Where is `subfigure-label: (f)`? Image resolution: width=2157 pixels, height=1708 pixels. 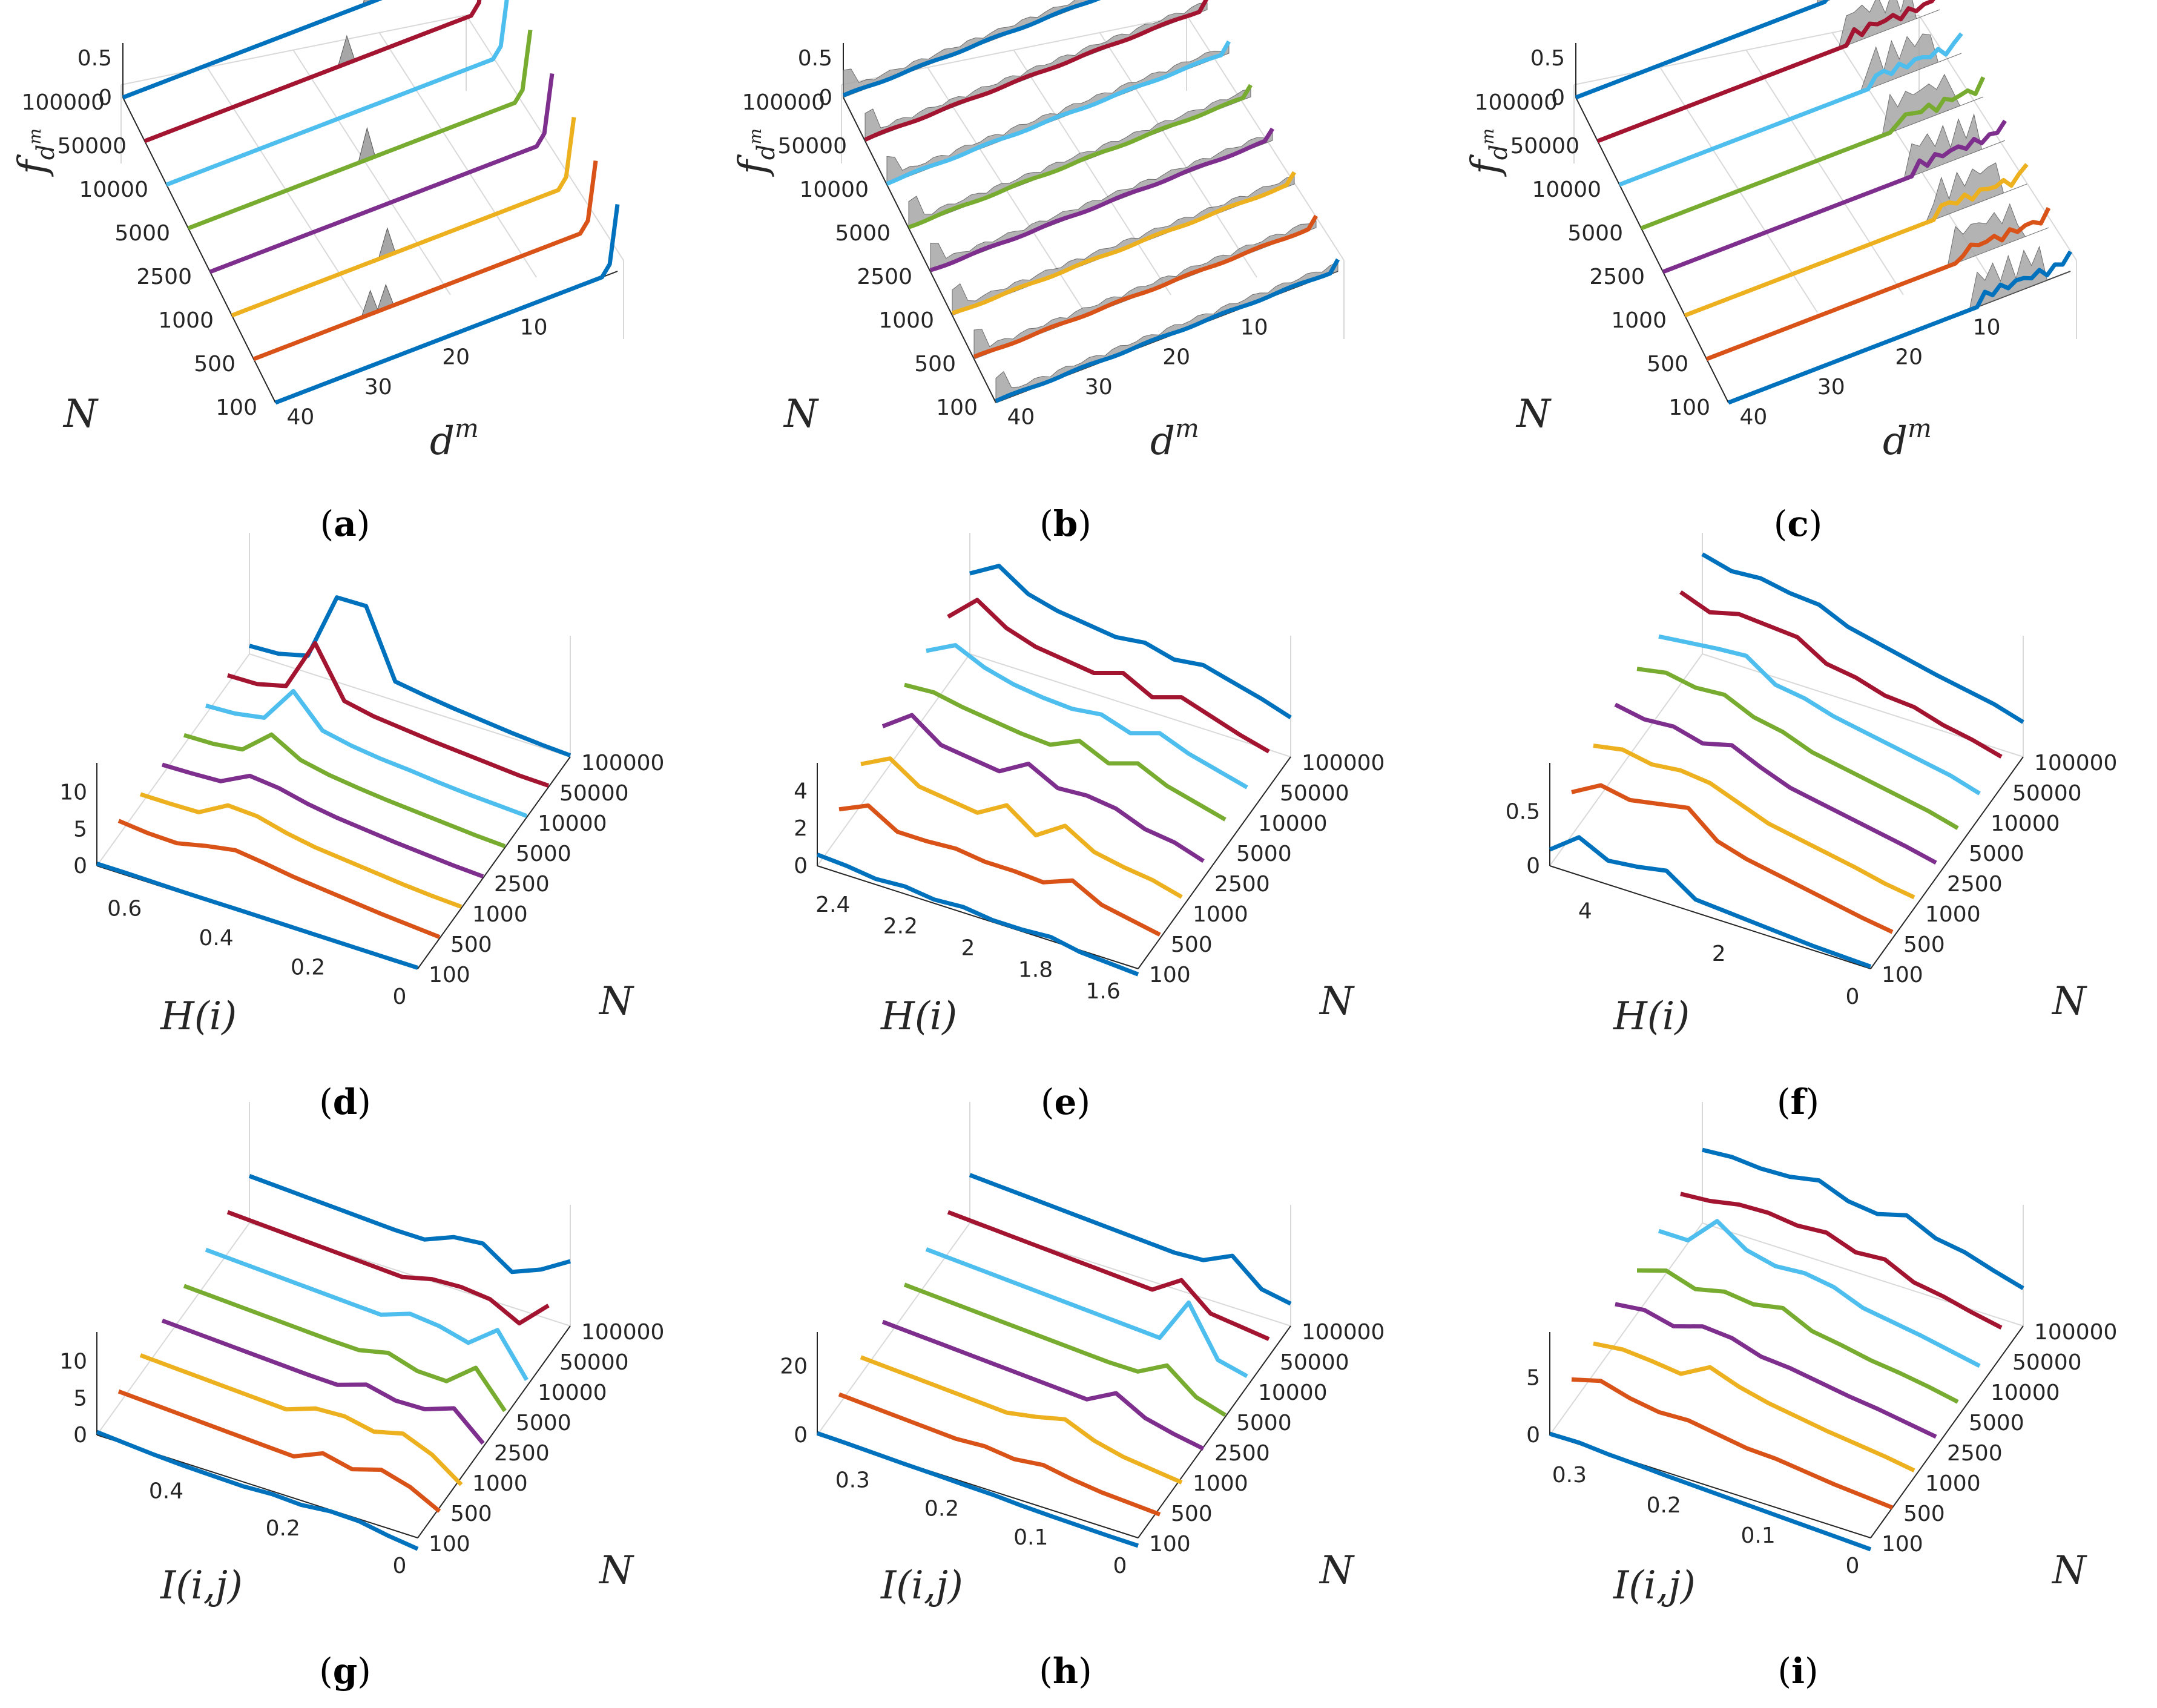
subfigure-label: (f) is located at coordinates (1798, 1102).